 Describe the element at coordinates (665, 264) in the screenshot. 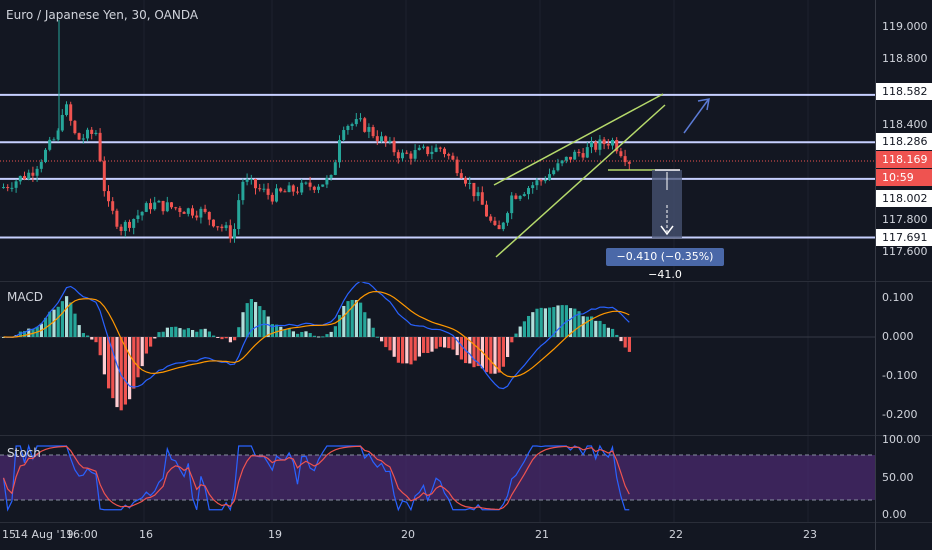

I see `measure-label: −0.410 (−0.35%) −41.0` at that location.